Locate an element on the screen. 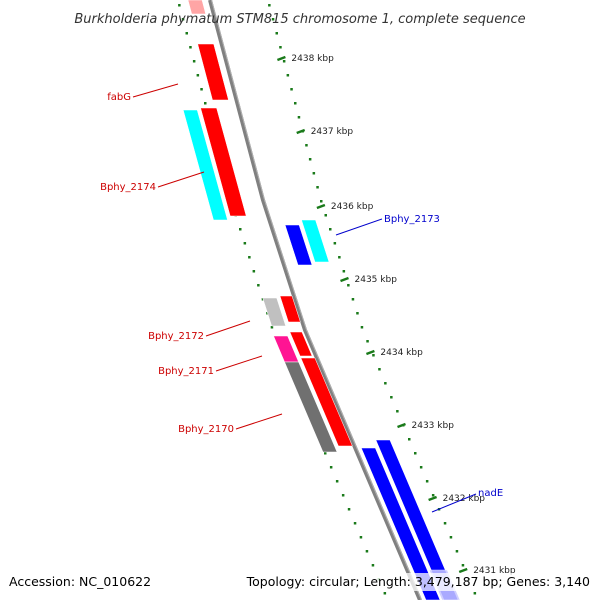 The width and height of the screenshot is (600, 600). fabG-gene is located at coordinates (213, 72).